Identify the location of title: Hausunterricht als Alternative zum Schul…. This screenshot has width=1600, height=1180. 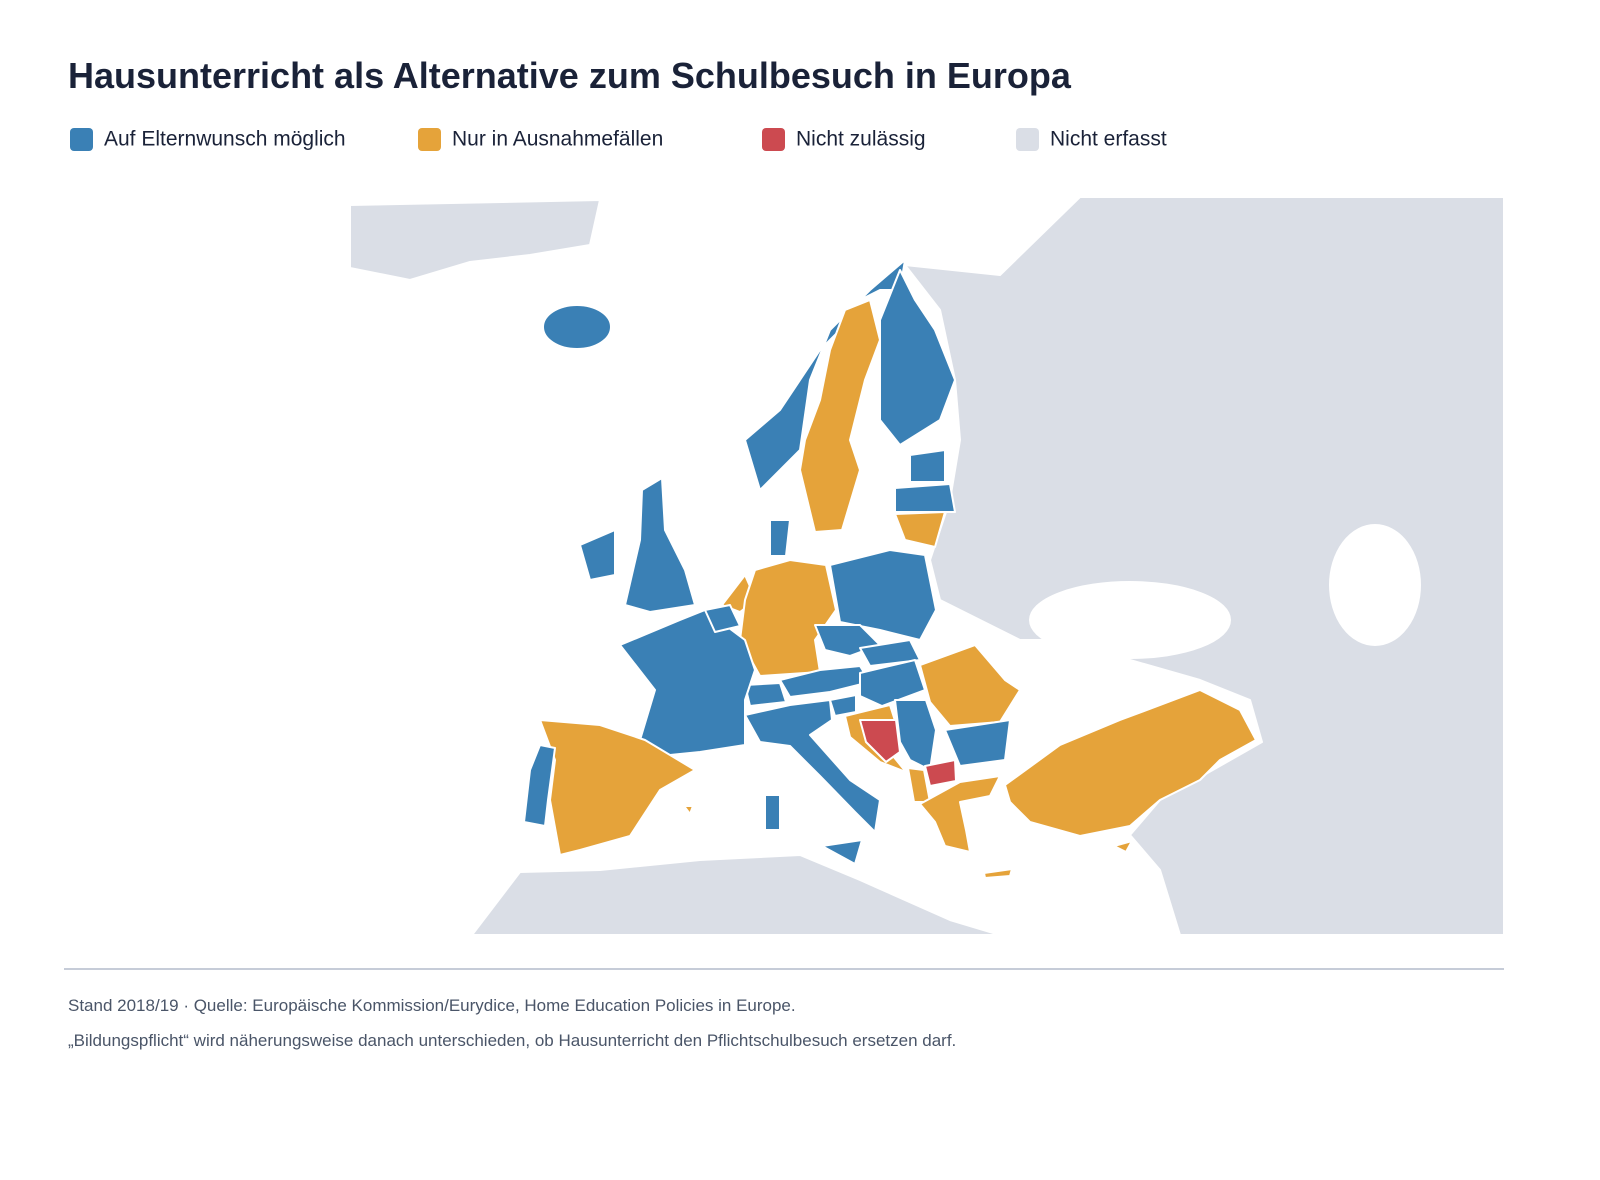
(570, 75).